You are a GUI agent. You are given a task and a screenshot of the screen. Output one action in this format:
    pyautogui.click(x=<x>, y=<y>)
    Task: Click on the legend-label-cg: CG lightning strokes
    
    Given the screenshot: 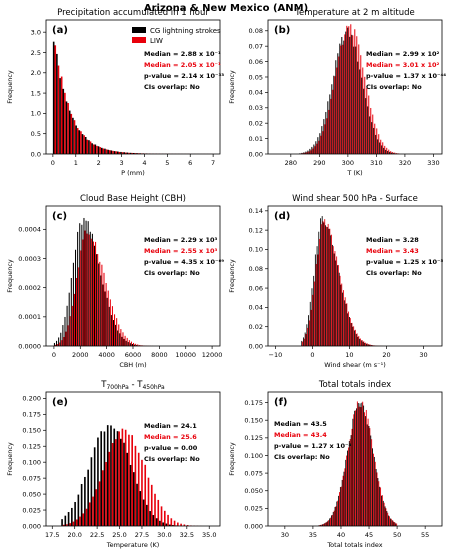 What is the action you would take?
    pyautogui.click(x=185, y=31)
    